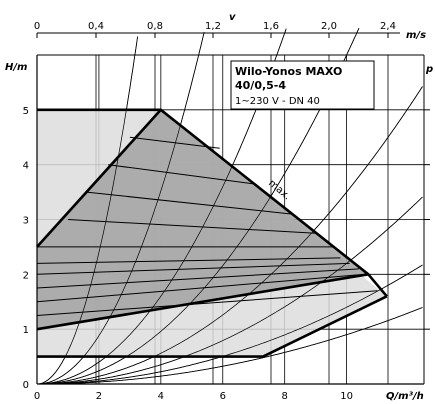 This screenshot has height=404, width=435. What do you see at coordinates (26, 221) in the screenshot?
I see `y-tick-label-3: 3` at bounding box center [26, 221].